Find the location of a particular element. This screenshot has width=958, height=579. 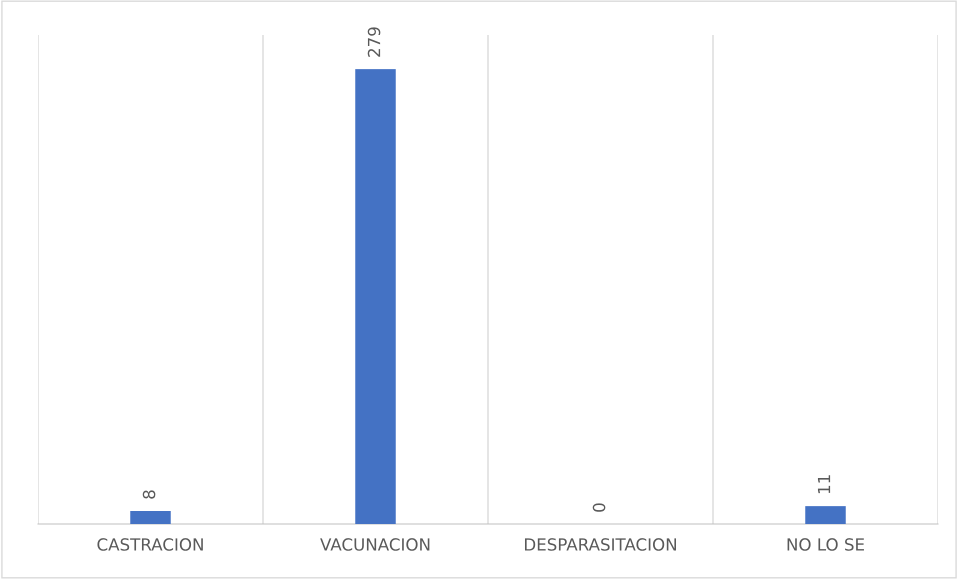

x-tick-label: VACUNACION is located at coordinates (375, 544).